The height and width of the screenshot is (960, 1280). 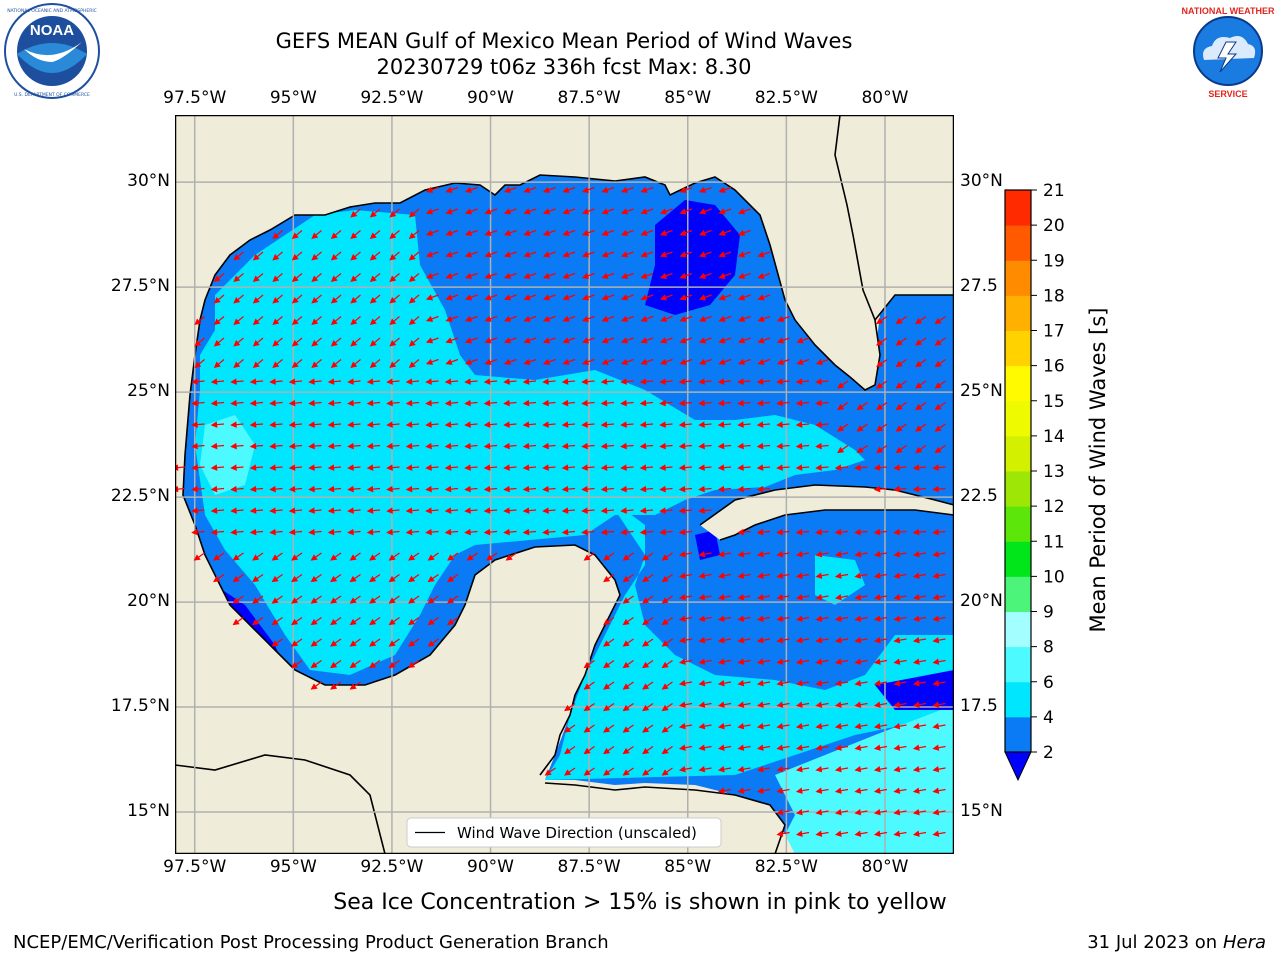 What do you see at coordinates (1054, 507) in the screenshot?
I see `colorbar-tick-label: 12` at bounding box center [1054, 507].